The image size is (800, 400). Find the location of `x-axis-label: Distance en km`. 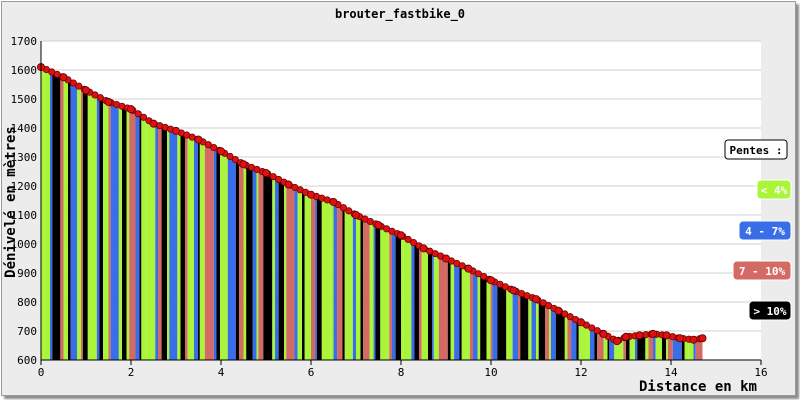

x-axis-label: Distance en km is located at coordinates (698, 387).